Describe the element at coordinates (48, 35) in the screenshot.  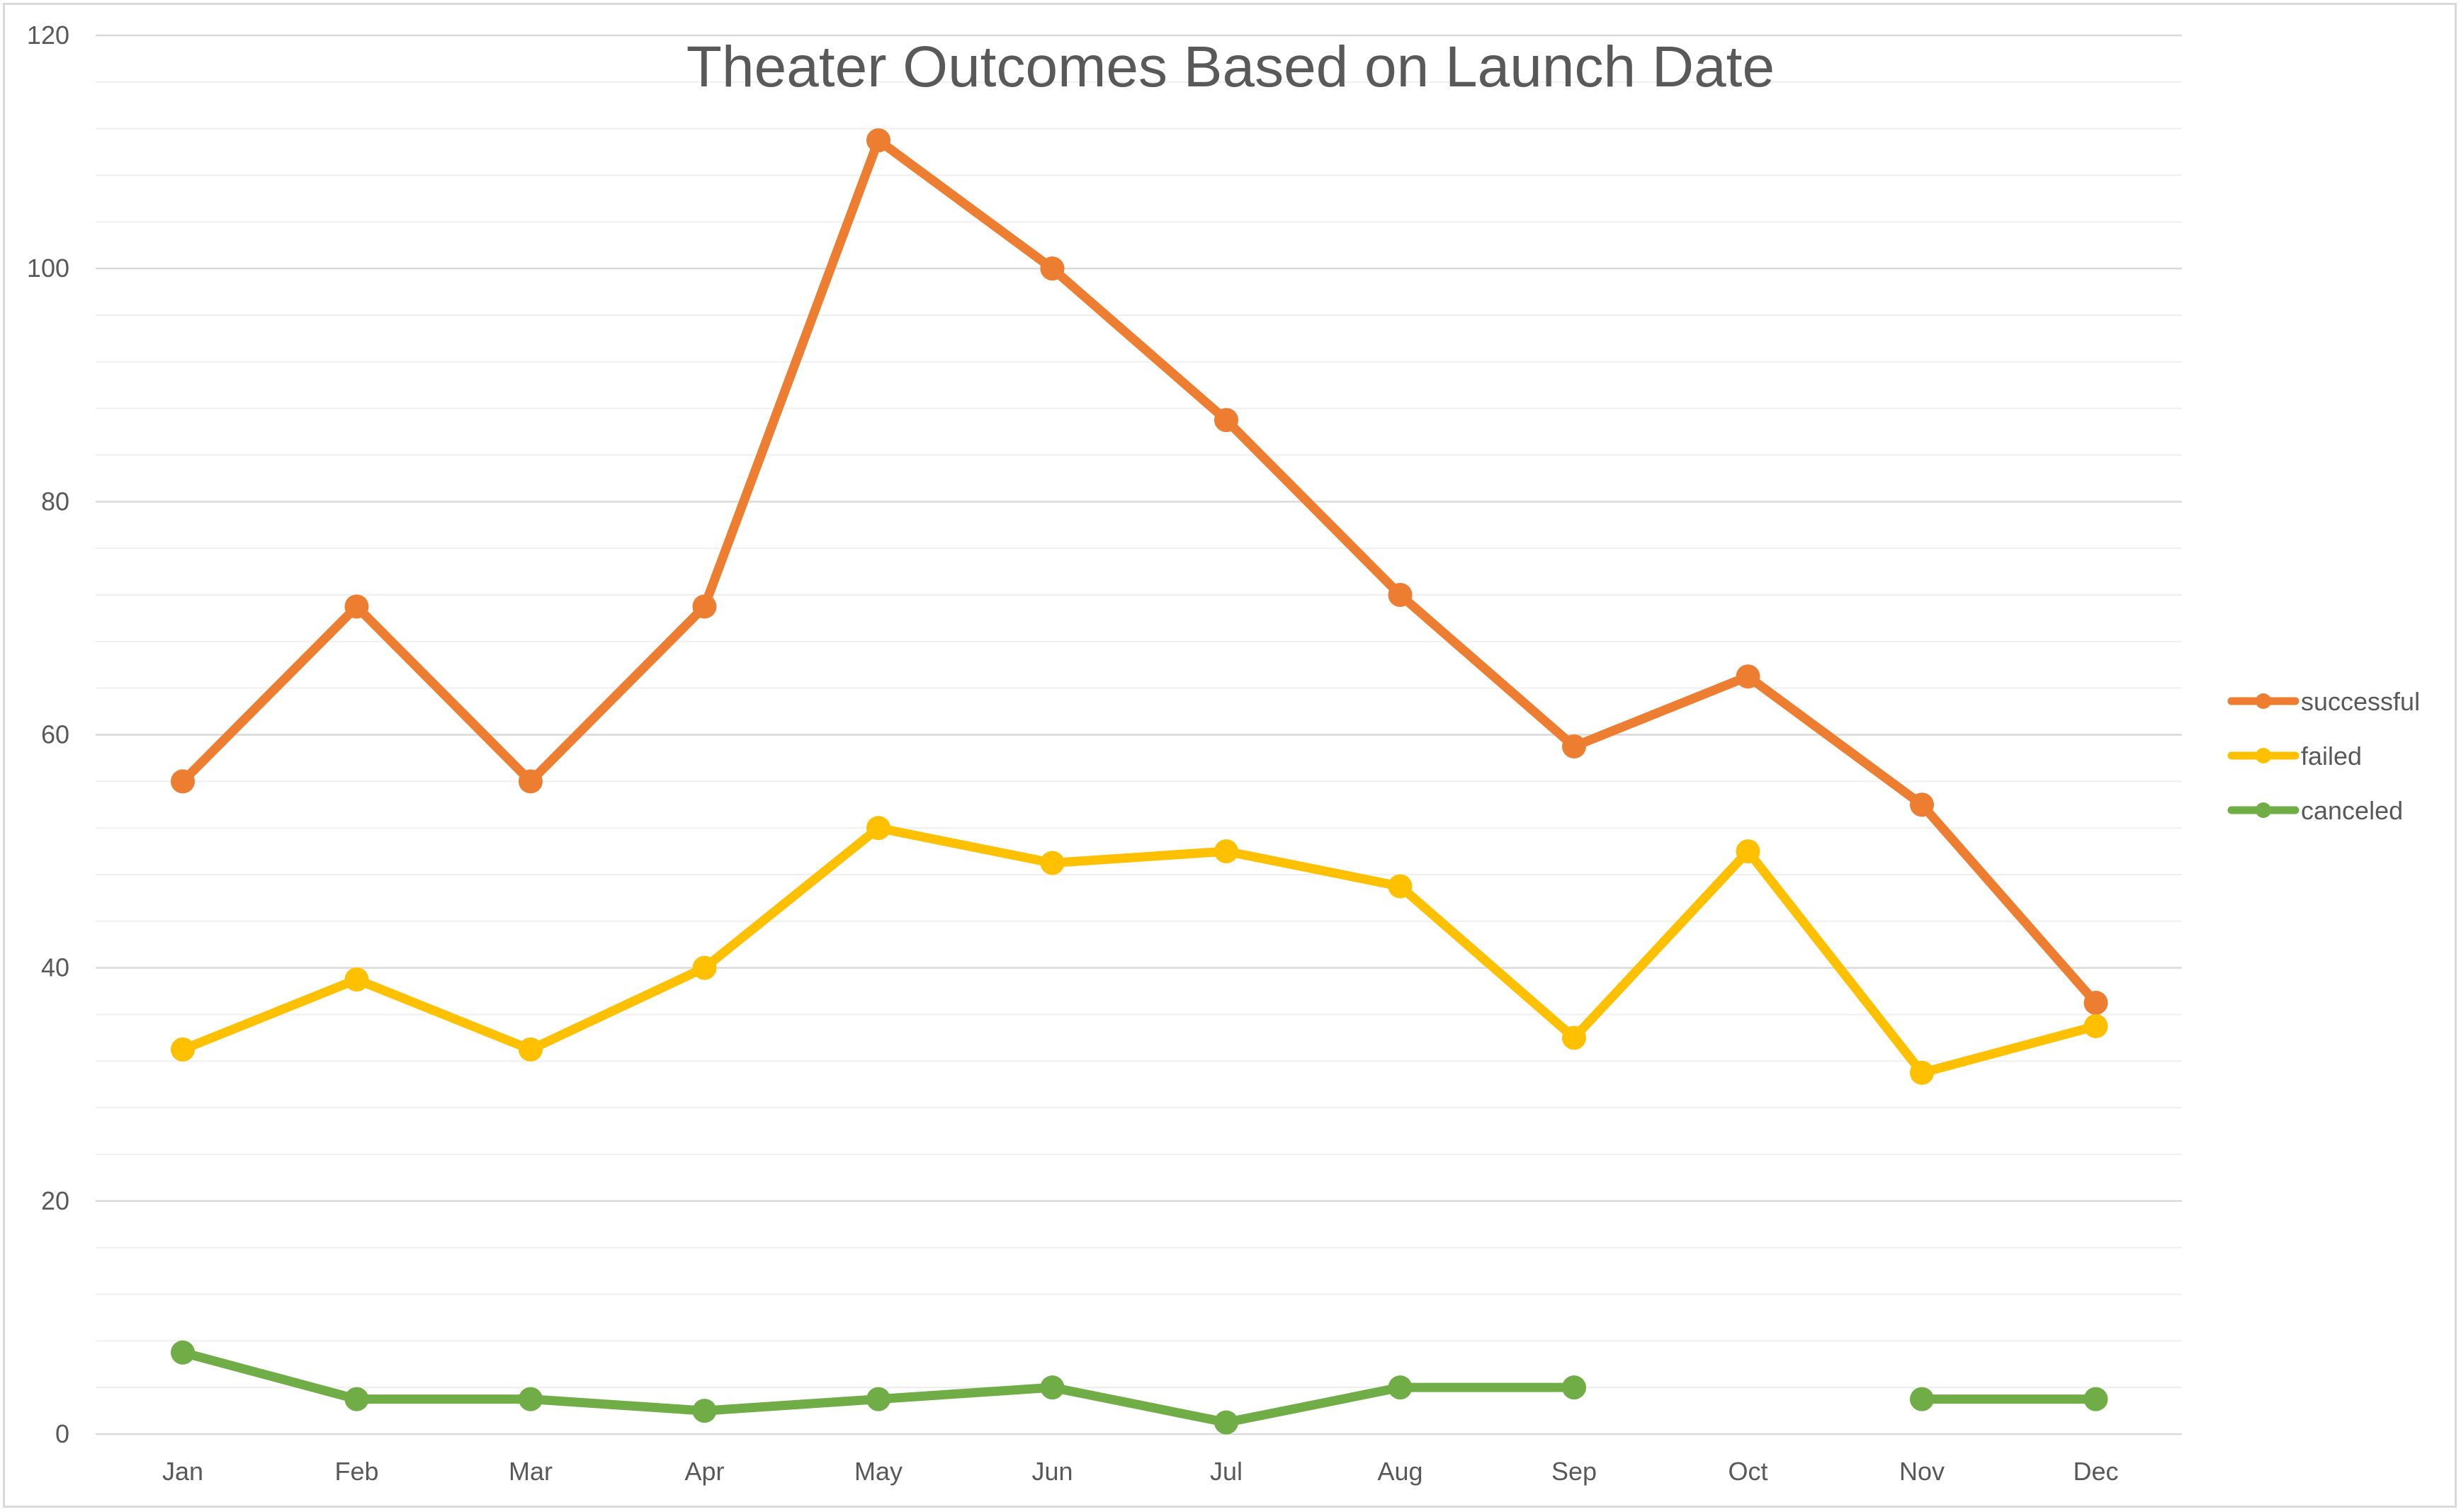
I see `y-tick-label: 120` at that location.